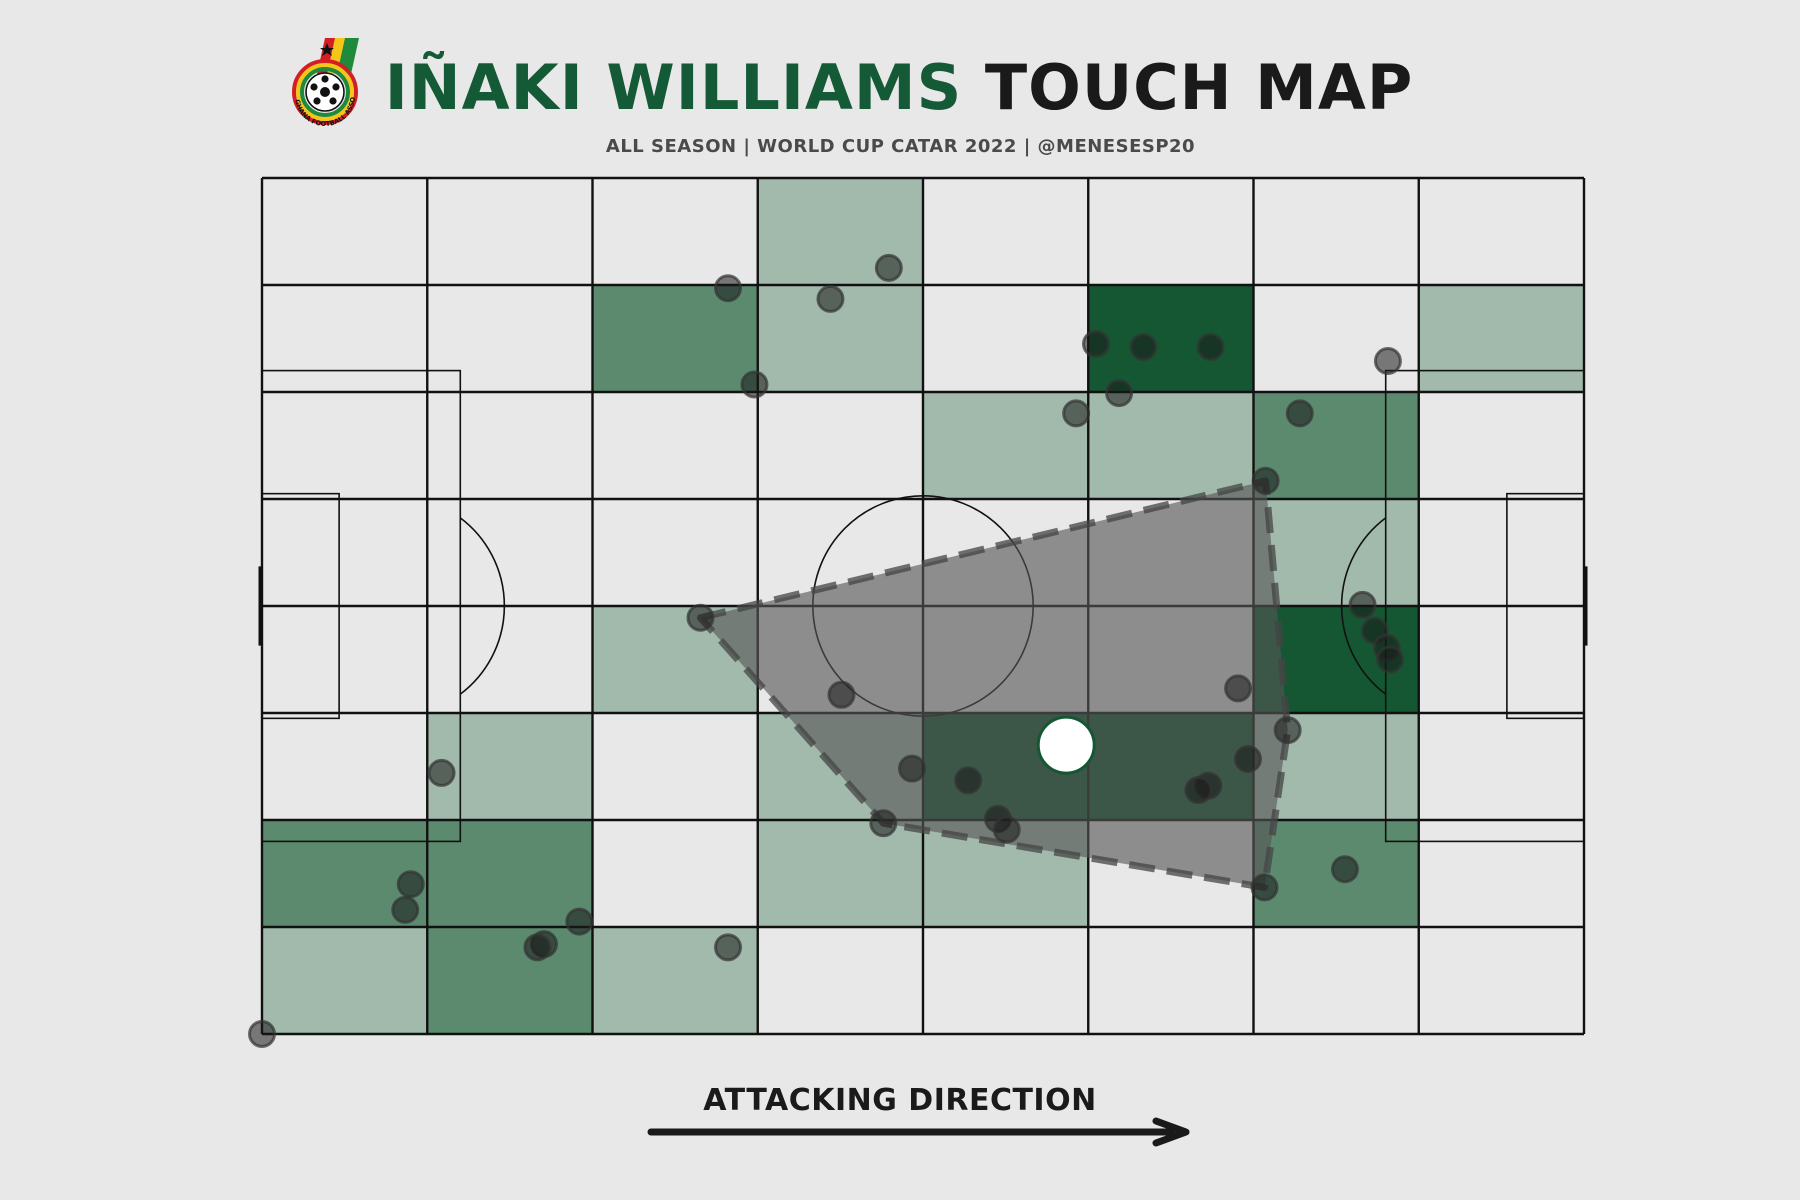 The width and height of the screenshot is (1800, 1200). I want to click on touch-hull-polygon, so click(994, 684).